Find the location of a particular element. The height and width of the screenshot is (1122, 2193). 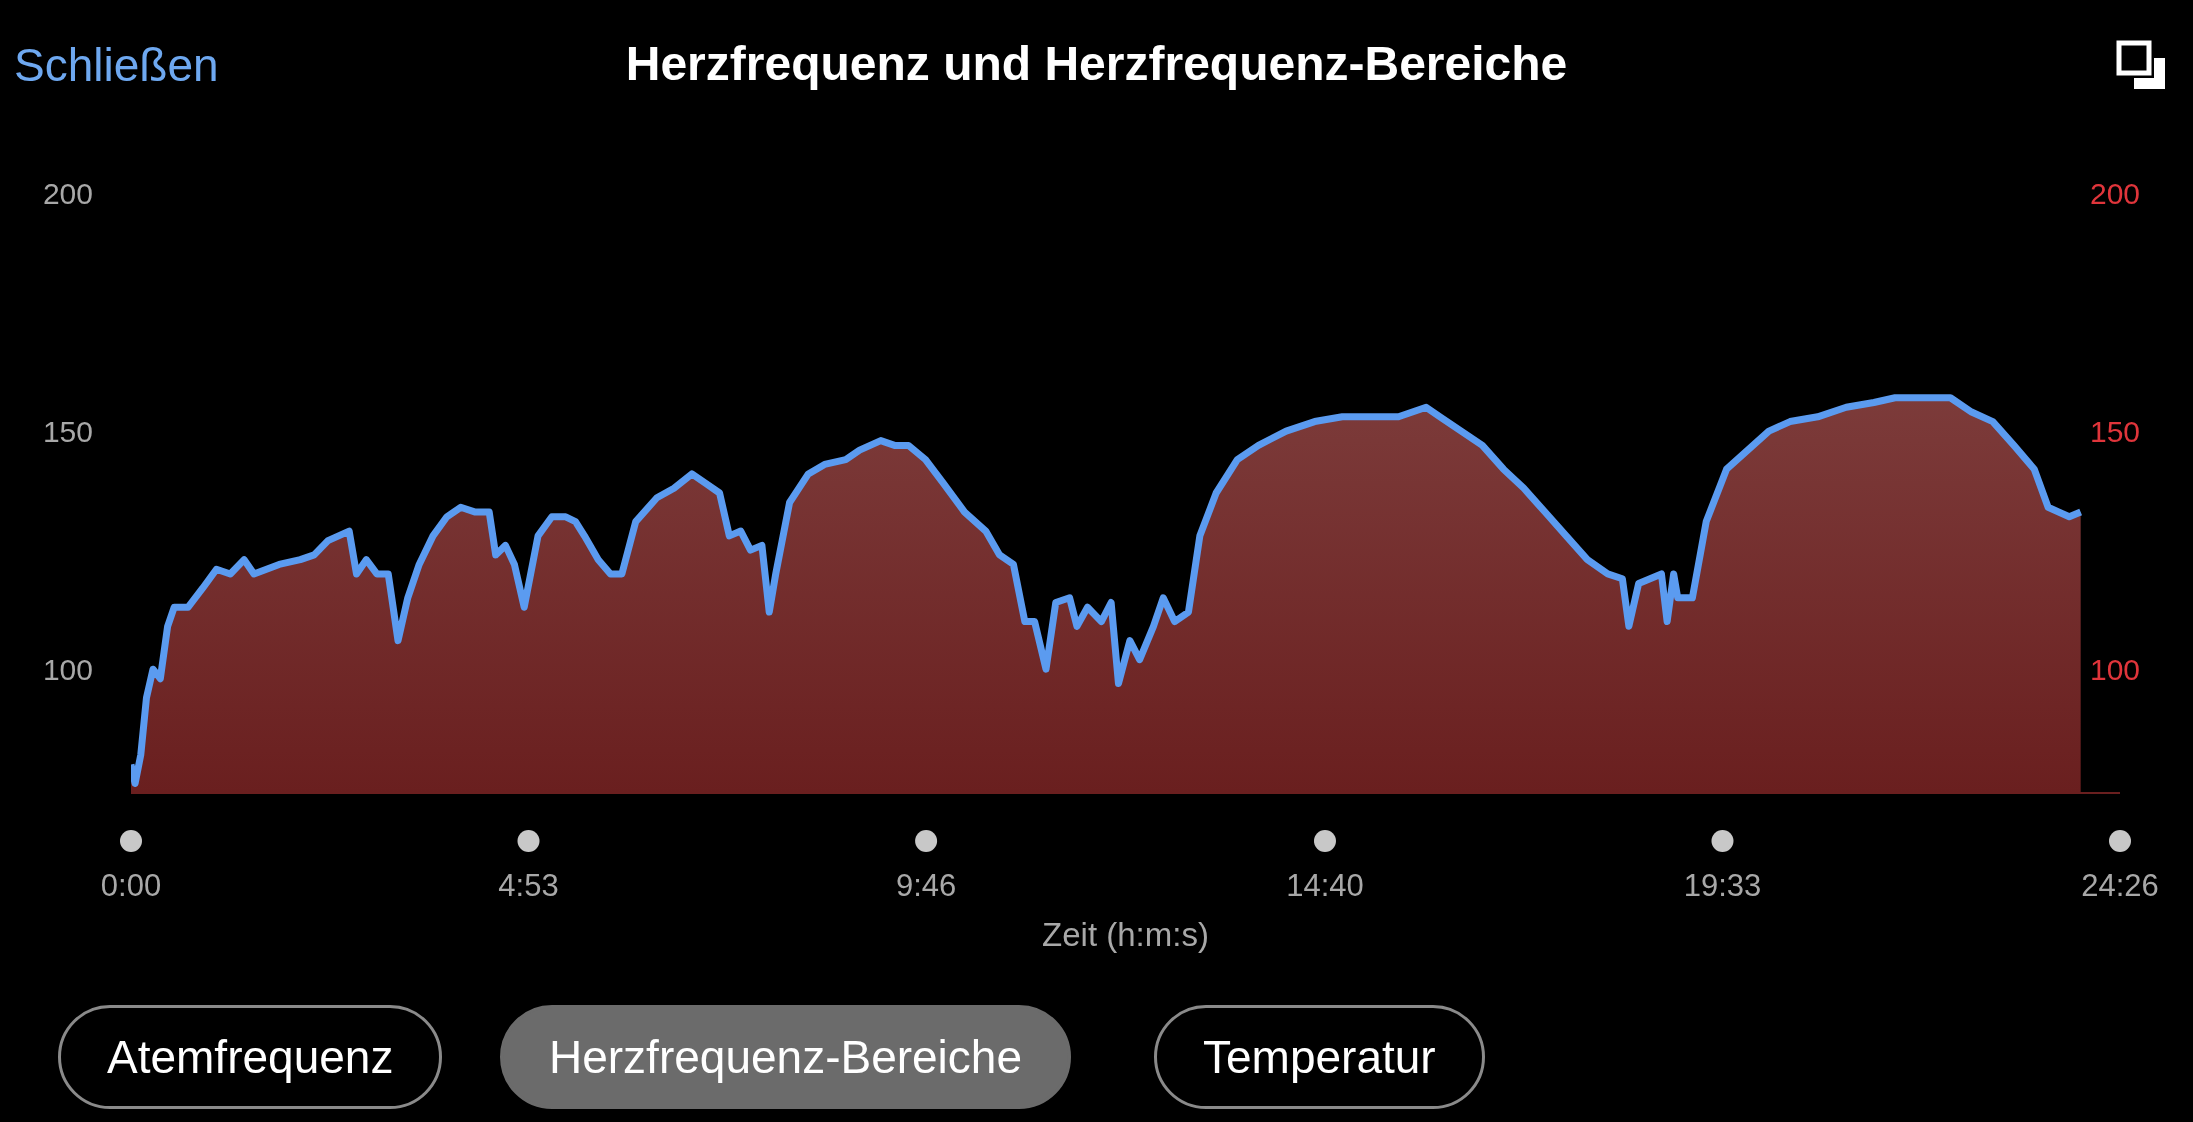

chart-title: Herzfrequenz und Herzfrequenz-Bereiche is located at coordinates (1096, 63).